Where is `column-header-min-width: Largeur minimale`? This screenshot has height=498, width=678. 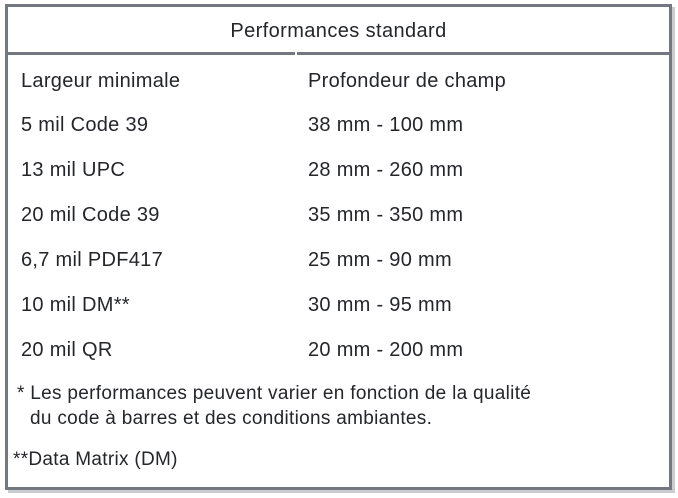
column-header-min-width: Largeur minimale is located at coordinates (101, 80).